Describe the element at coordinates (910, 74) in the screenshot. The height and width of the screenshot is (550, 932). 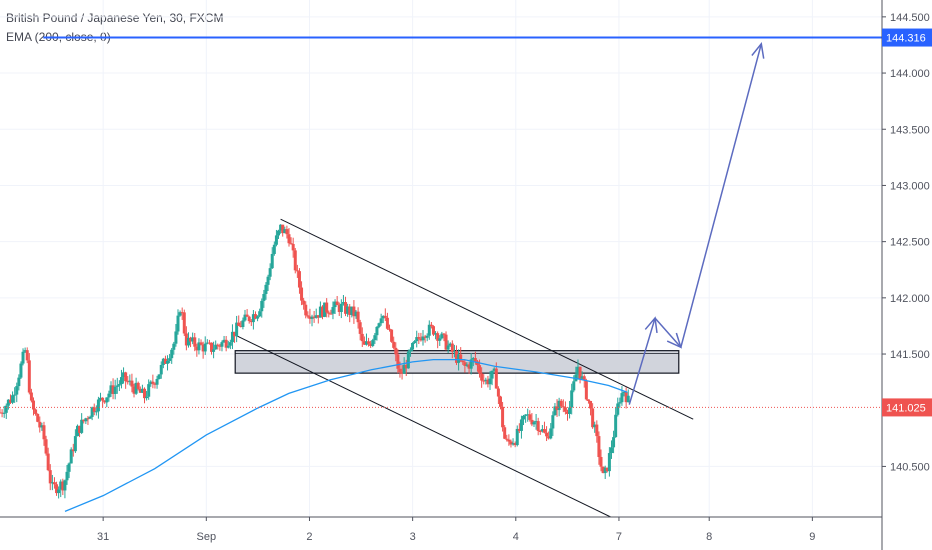
I see `price-tick-label: 144.000` at that location.